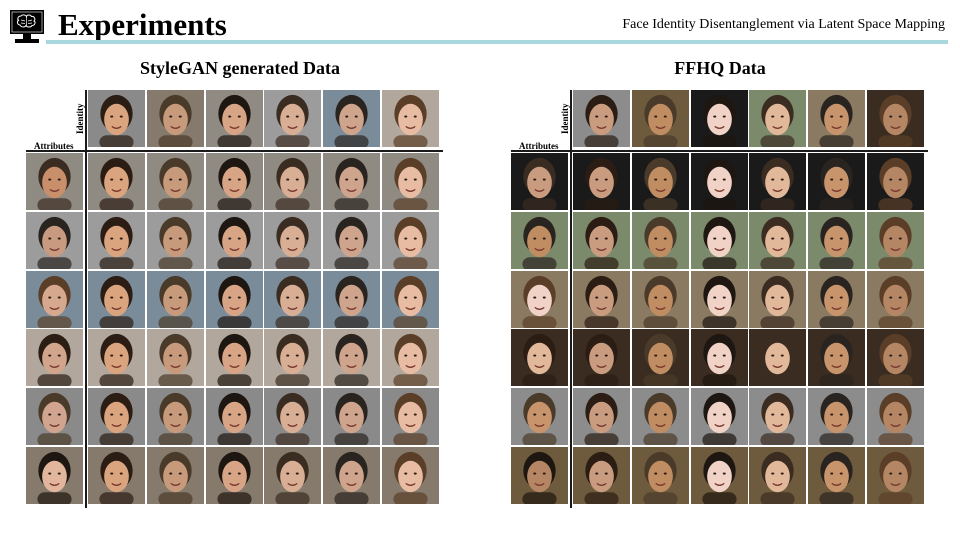  I want to click on ffhq-panel-title: FFHQ Data, so click(720, 68).